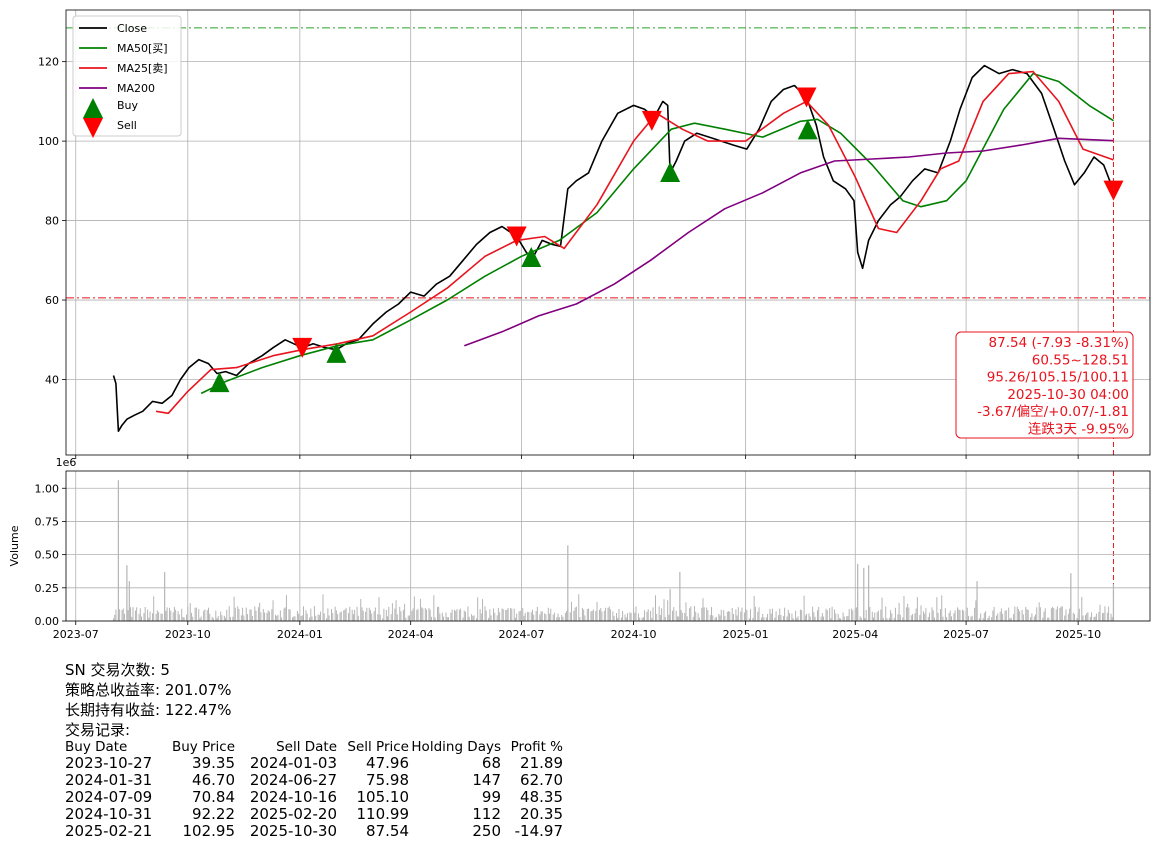 The image size is (1160, 852). What do you see at coordinates (456, 747) in the screenshot?
I see `table-header-cell: Holding Days` at bounding box center [456, 747].